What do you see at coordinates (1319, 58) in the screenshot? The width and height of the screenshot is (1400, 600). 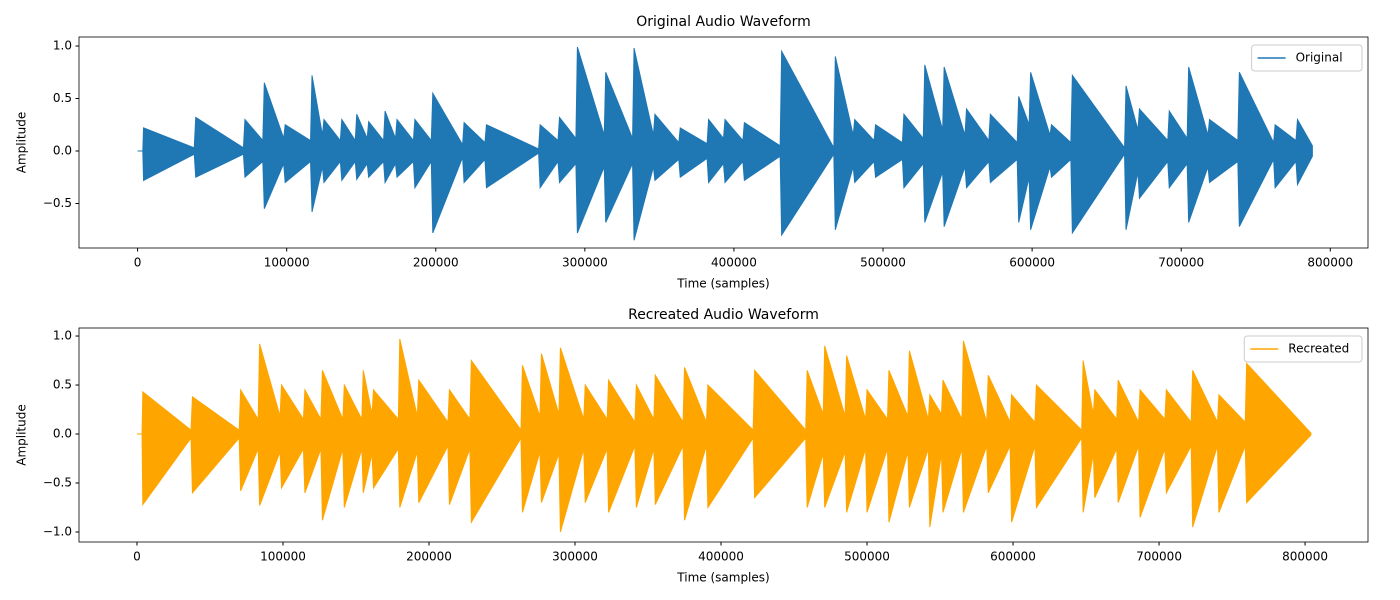 I see `legend-label: Original` at bounding box center [1319, 58].